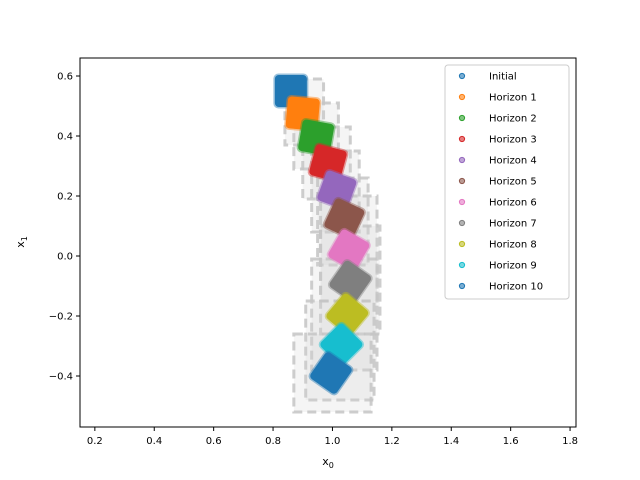 The width and height of the screenshot is (640, 480). I want to click on x-axis-label: x0, so click(328, 462).